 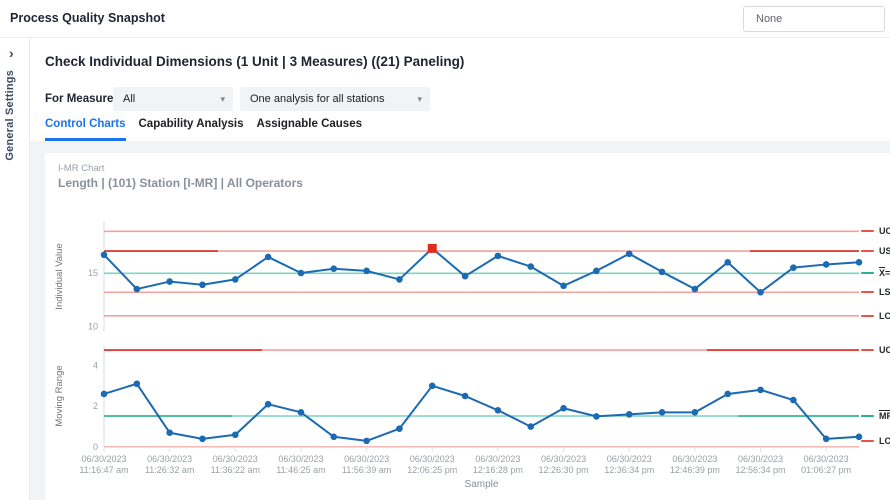 What do you see at coordinates (222, 99) in the screenshot?
I see `chevron-down-icon: ▾` at bounding box center [222, 99].